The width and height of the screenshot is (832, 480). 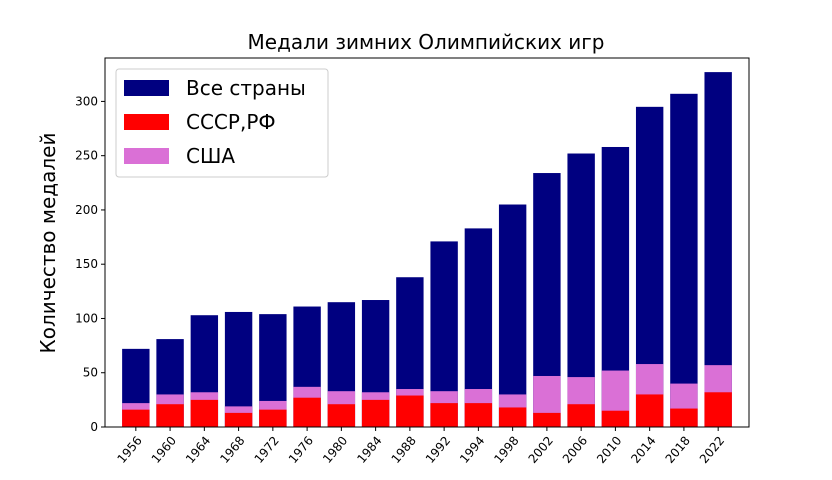 I want to click on legend-label: Все страны, so click(x=246, y=88).